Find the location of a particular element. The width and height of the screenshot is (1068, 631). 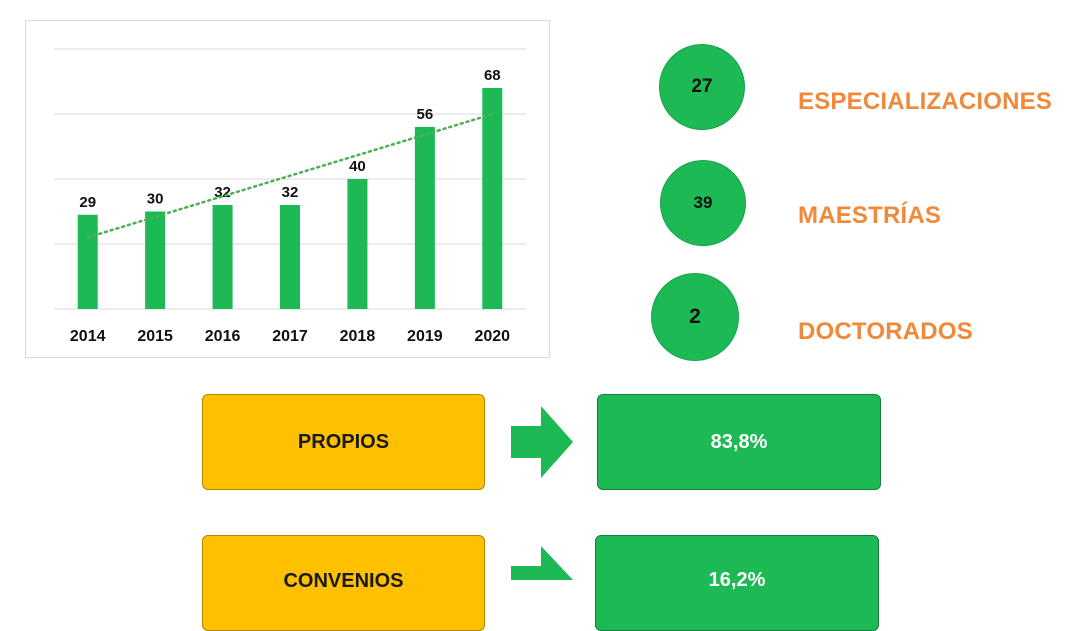

propios-label: PROPIOS is located at coordinates (343, 441).